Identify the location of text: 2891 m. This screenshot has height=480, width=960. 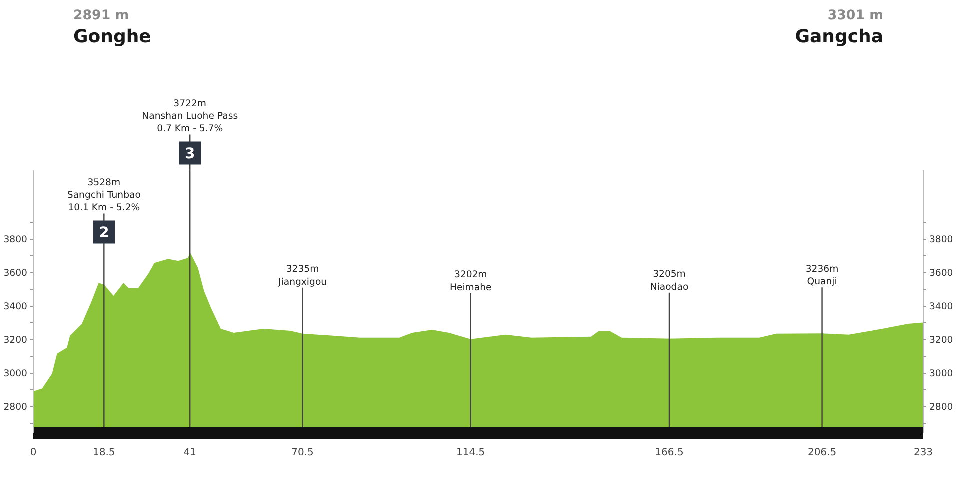
(102, 16).